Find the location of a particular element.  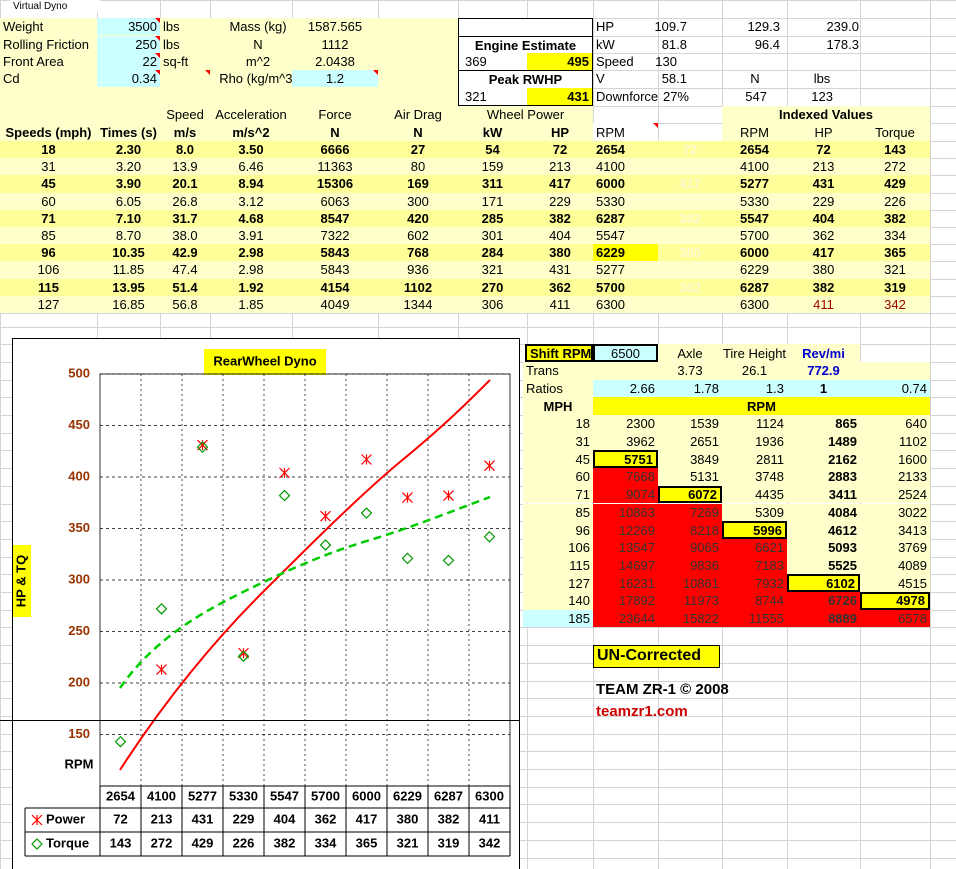

mph-cell: 115 is located at coordinates (558, 565).